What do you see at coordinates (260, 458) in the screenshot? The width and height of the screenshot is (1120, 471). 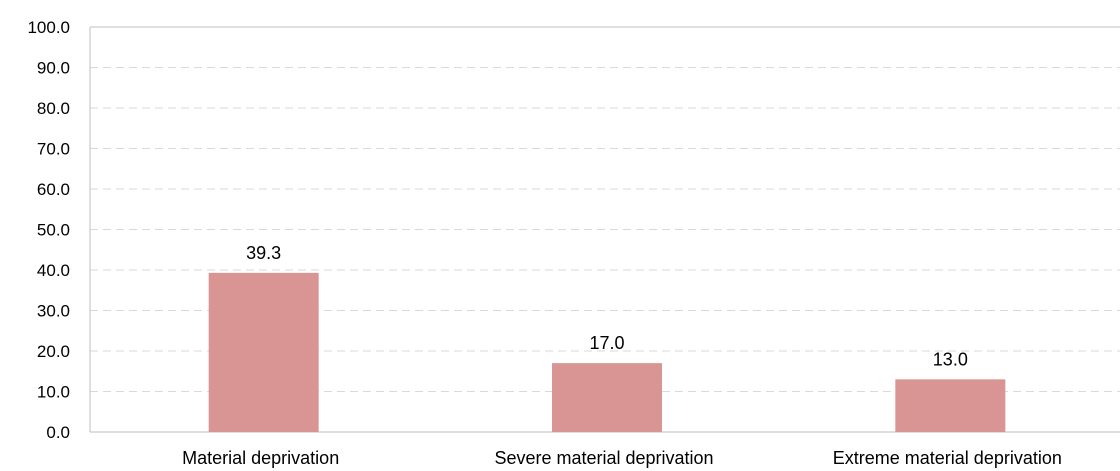 I see `x-category-label: Material deprivation` at bounding box center [260, 458].